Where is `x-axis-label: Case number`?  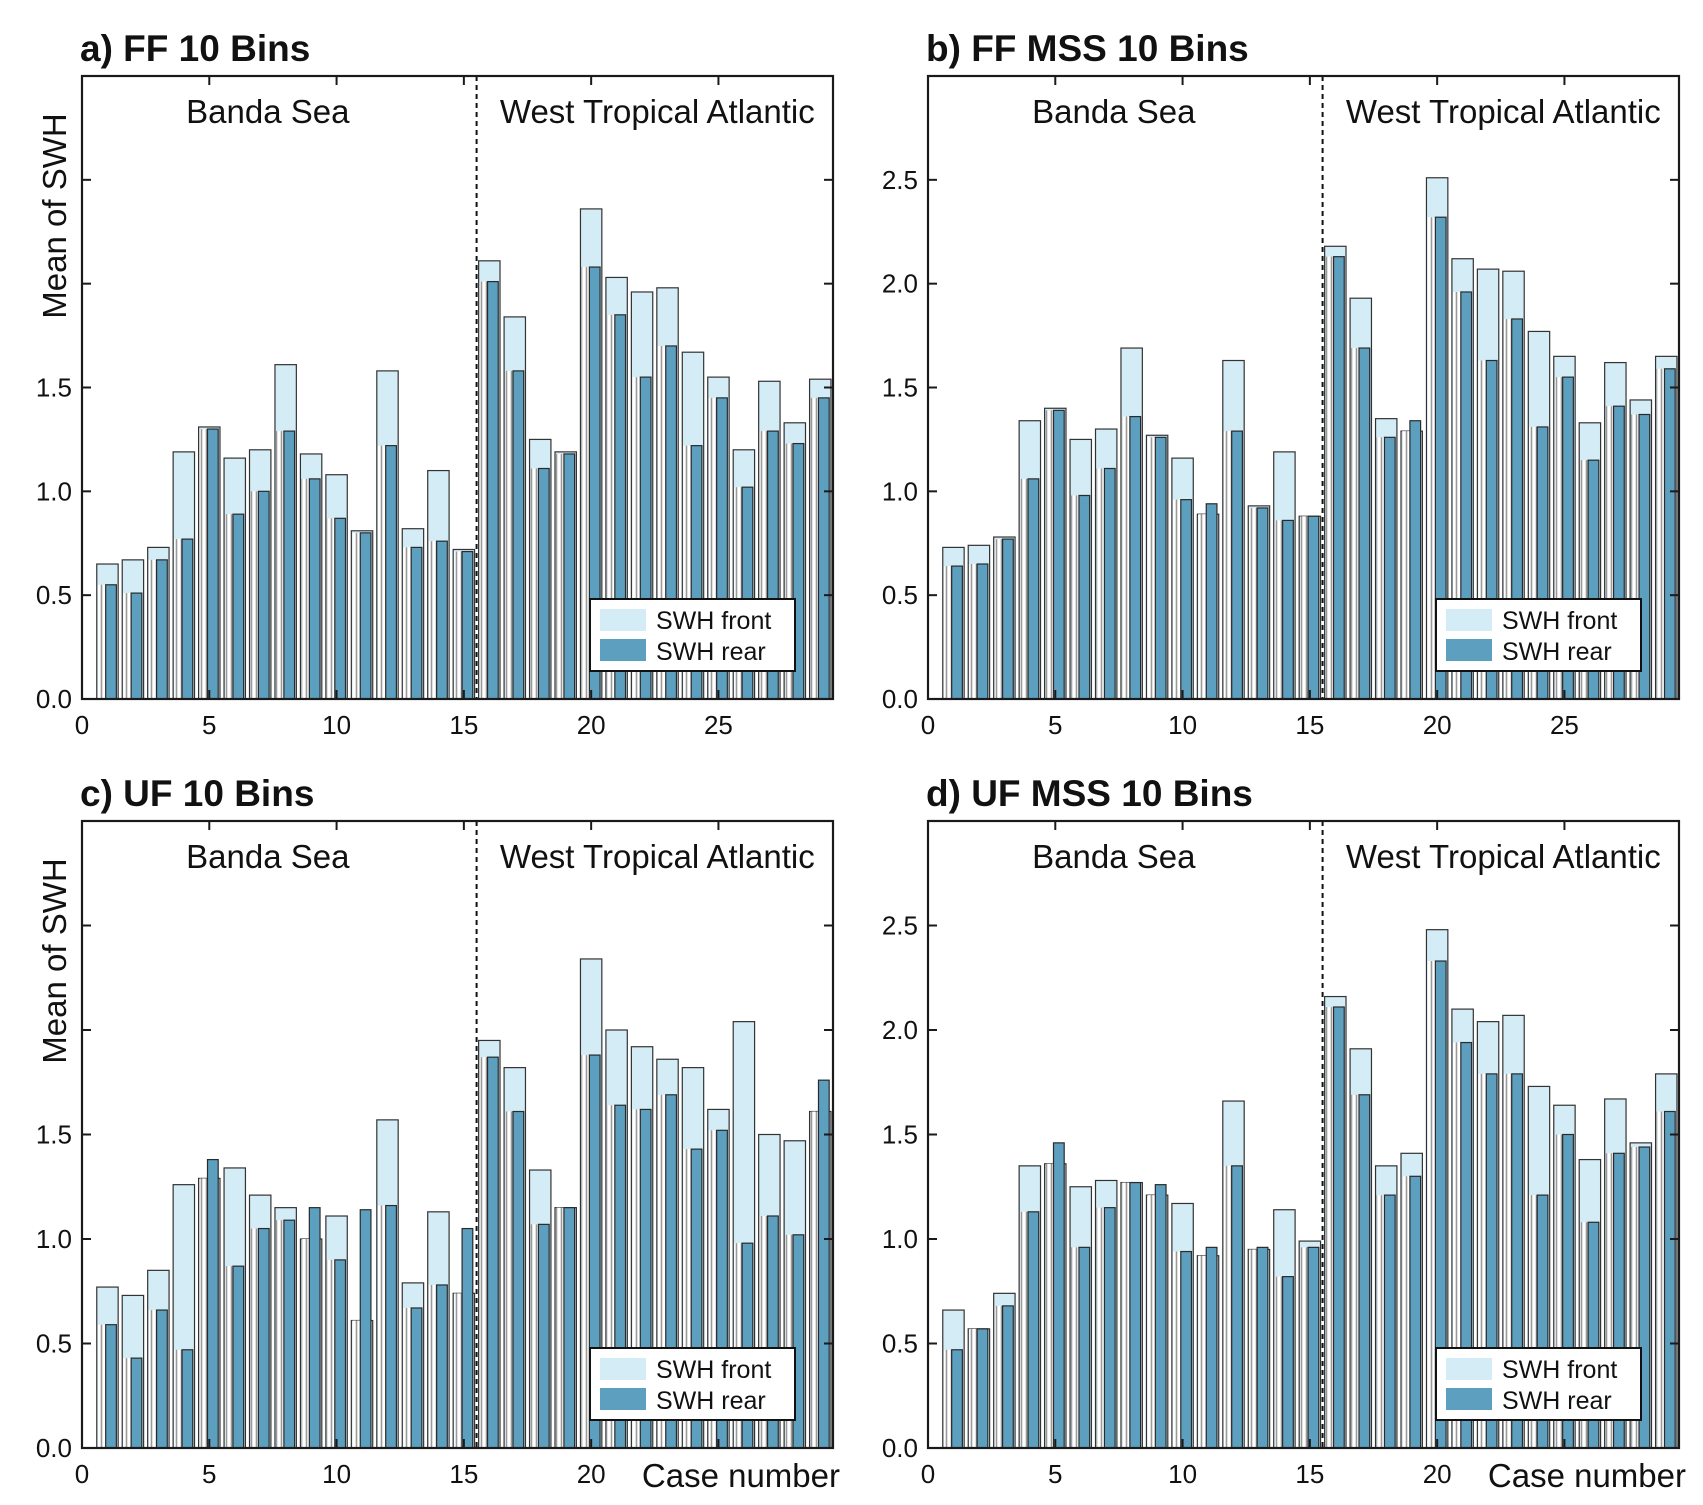 x-axis-label: Case number is located at coordinates (741, 1475).